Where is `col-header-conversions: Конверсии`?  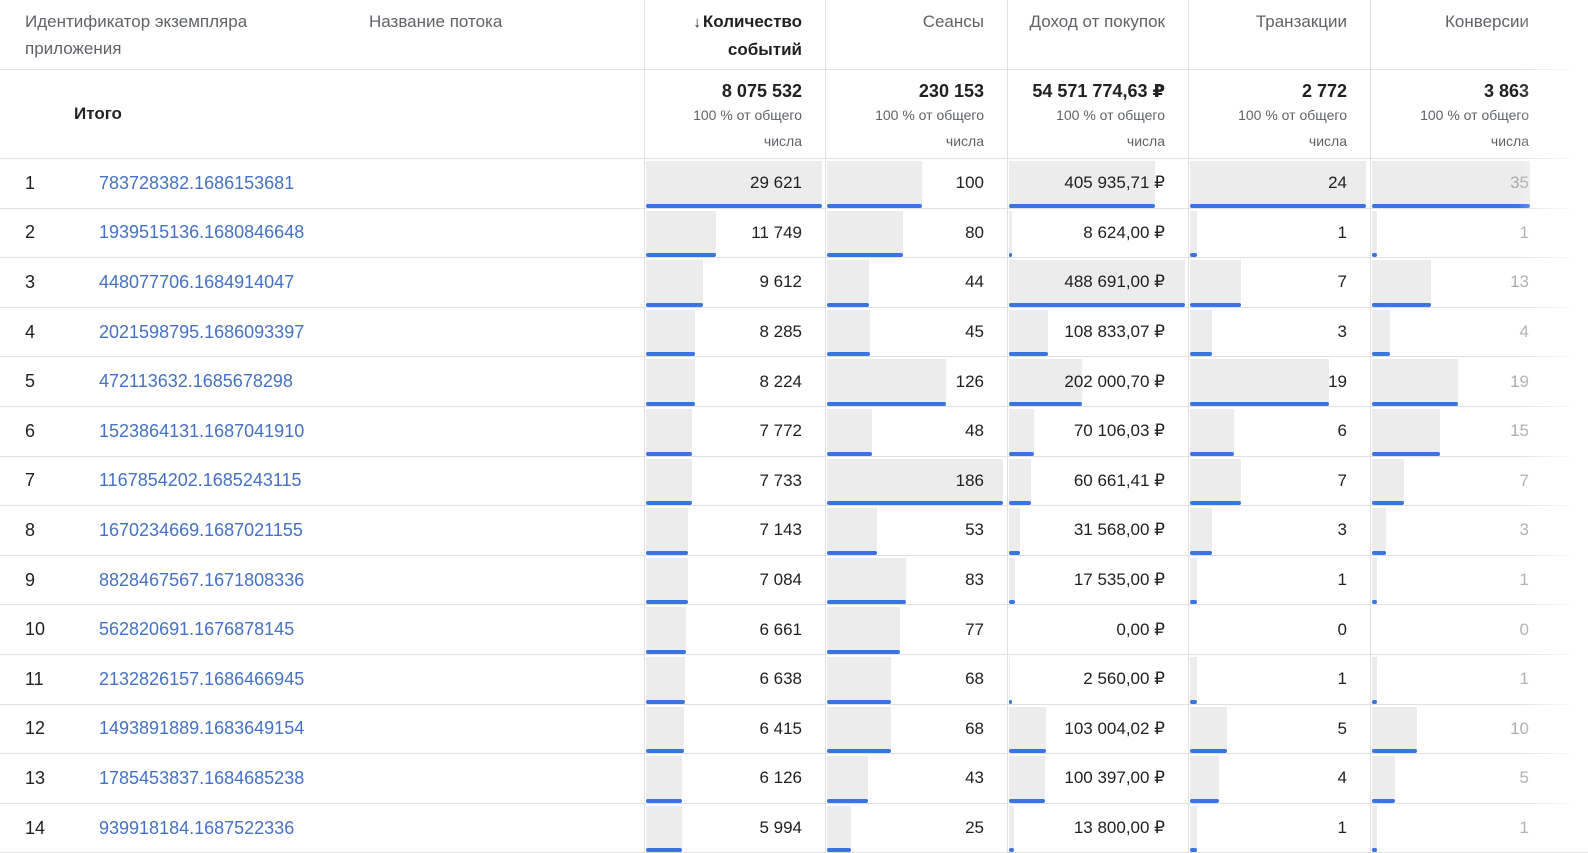
col-header-conversions: Конверсии is located at coordinates (1479, 34).